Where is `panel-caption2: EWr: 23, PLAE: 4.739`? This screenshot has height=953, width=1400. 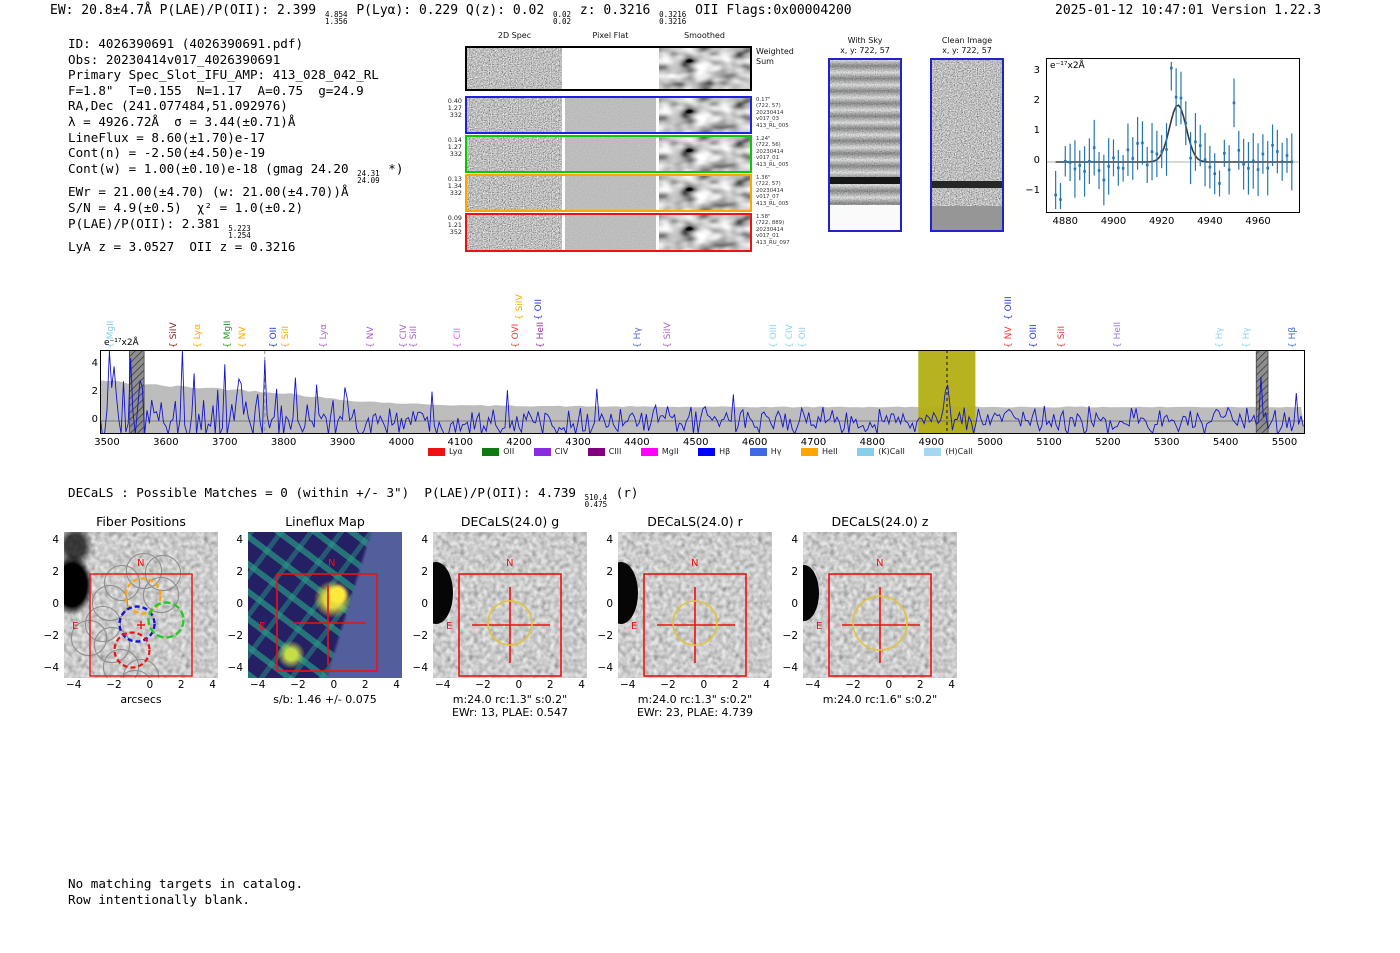 panel-caption2: EWr: 23, PLAE: 4.739 is located at coordinates (695, 712).